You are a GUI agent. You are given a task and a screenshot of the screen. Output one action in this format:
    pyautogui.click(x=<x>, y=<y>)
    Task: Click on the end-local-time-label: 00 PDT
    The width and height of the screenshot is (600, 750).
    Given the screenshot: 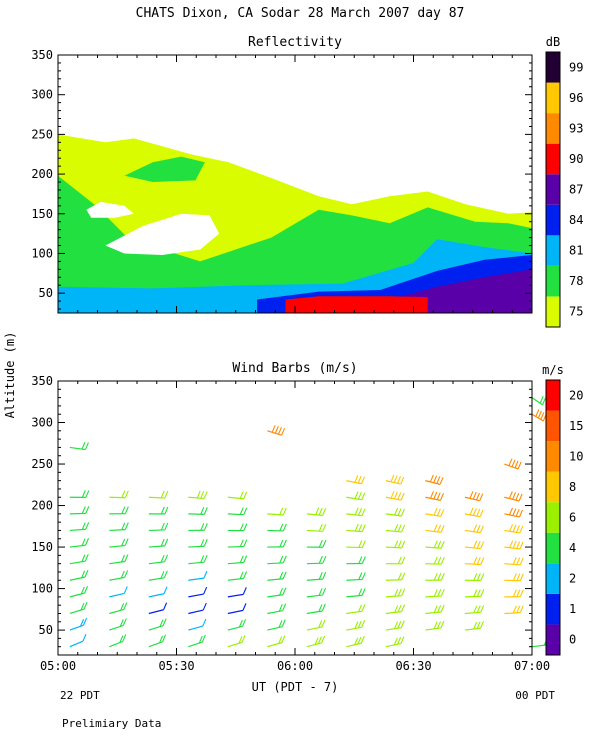 What is the action you would take?
    pyautogui.click(x=535, y=695)
    